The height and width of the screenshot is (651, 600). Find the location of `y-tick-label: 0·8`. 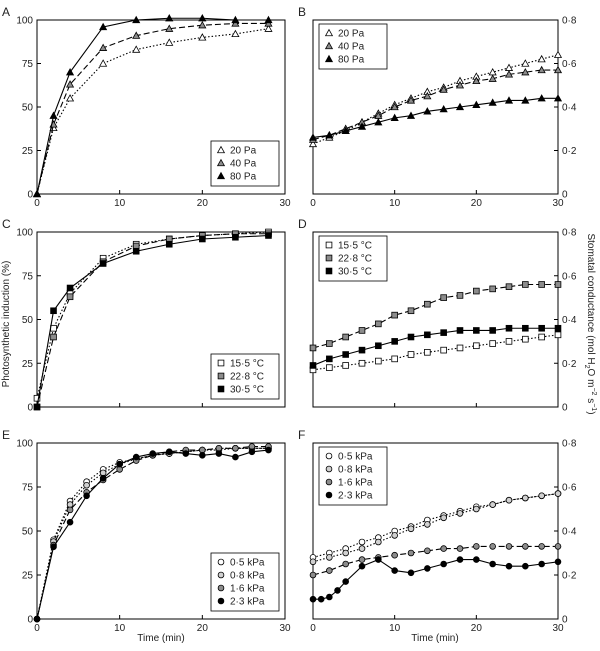

y-tick-label: 0·8 is located at coordinates (569, 444).